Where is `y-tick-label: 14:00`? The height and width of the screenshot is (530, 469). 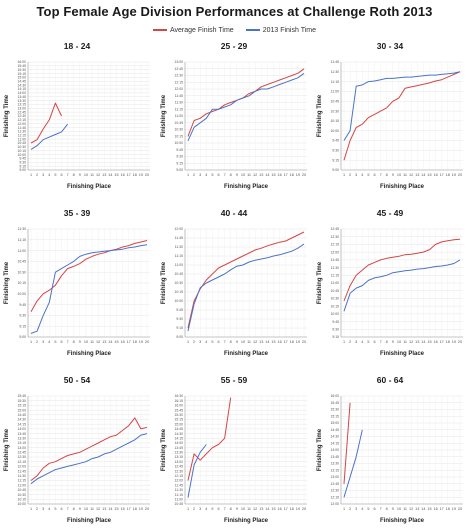 y-tick-label: 14:00 is located at coordinates (335, 450).